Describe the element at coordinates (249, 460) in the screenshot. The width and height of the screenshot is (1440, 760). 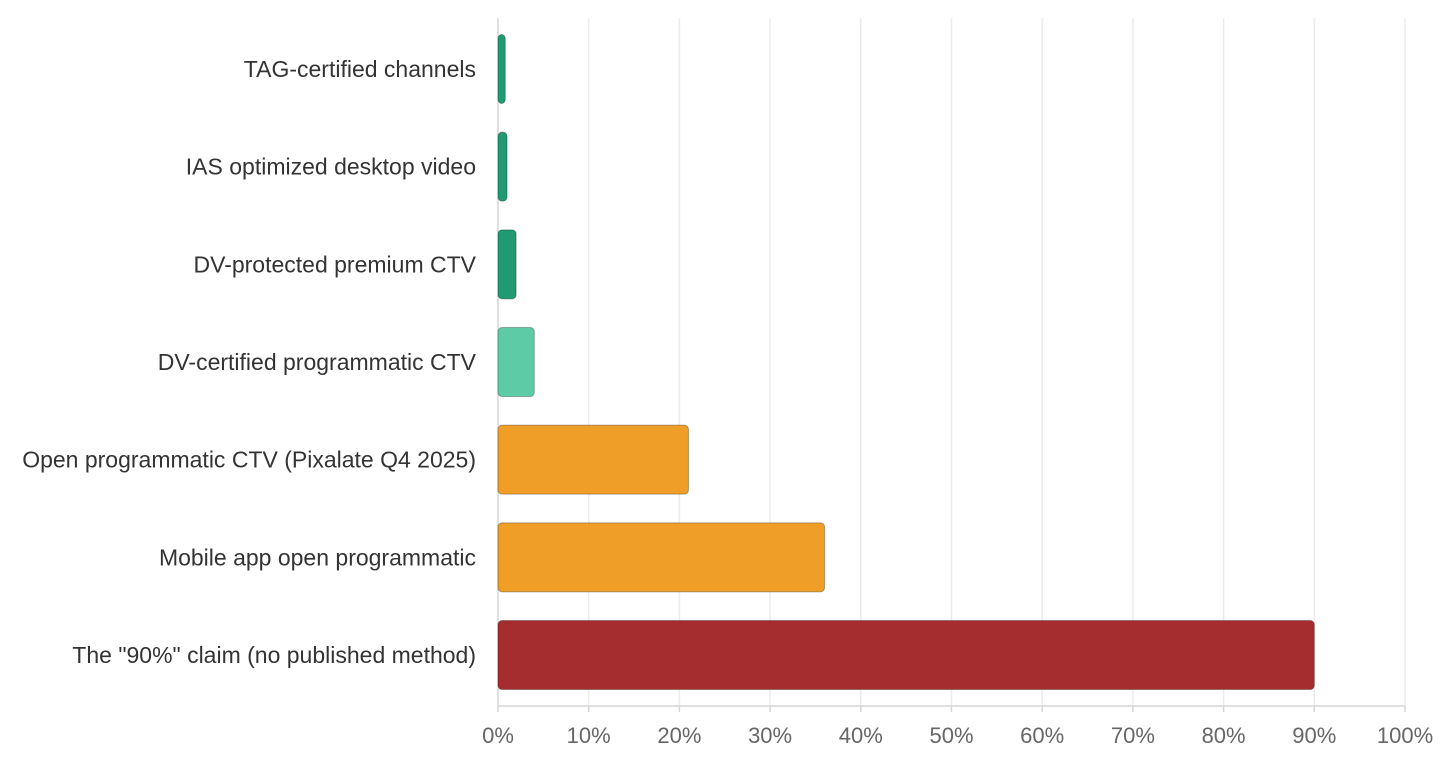
I see `category-label: Open programmatic CTV (Pixalate Q4 2025)` at that location.